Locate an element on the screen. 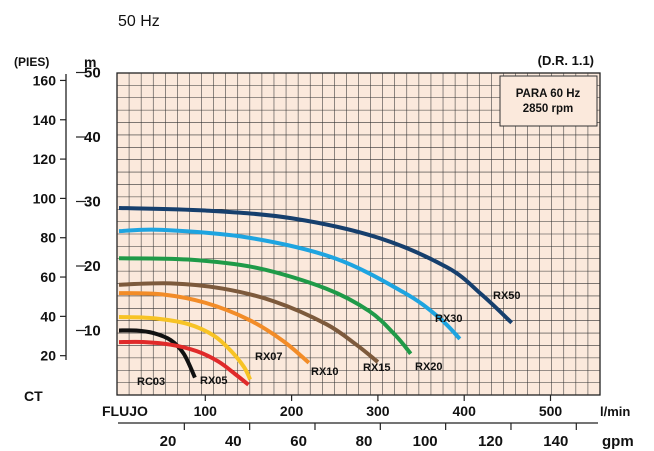 This screenshot has height=451, width=654. lmin-tick-label: 100 is located at coordinates (206, 411).